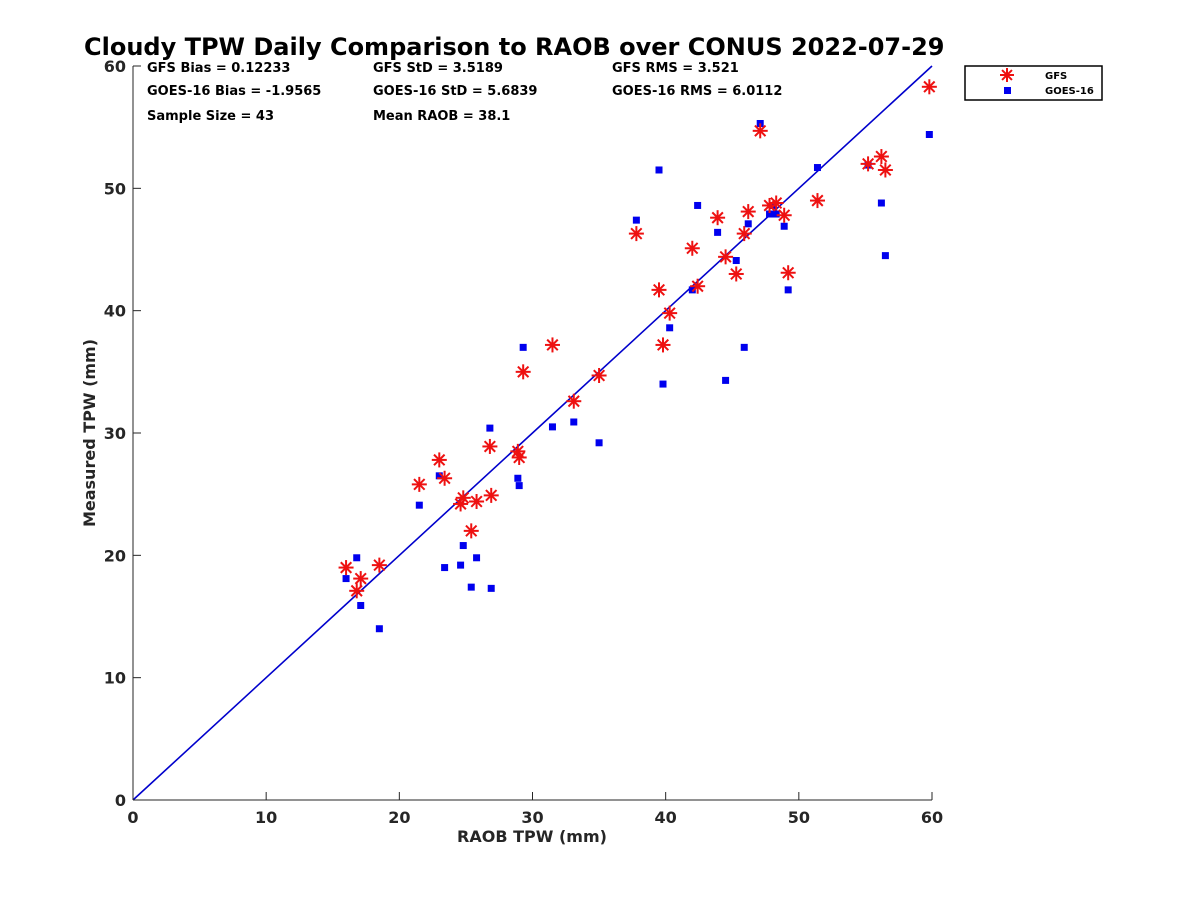 Image resolution: width=1200 pixels, height=900 pixels. What do you see at coordinates (1007, 90) in the screenshot?
I see `legend-goes16-marker` at bounding box center [1007, 90].